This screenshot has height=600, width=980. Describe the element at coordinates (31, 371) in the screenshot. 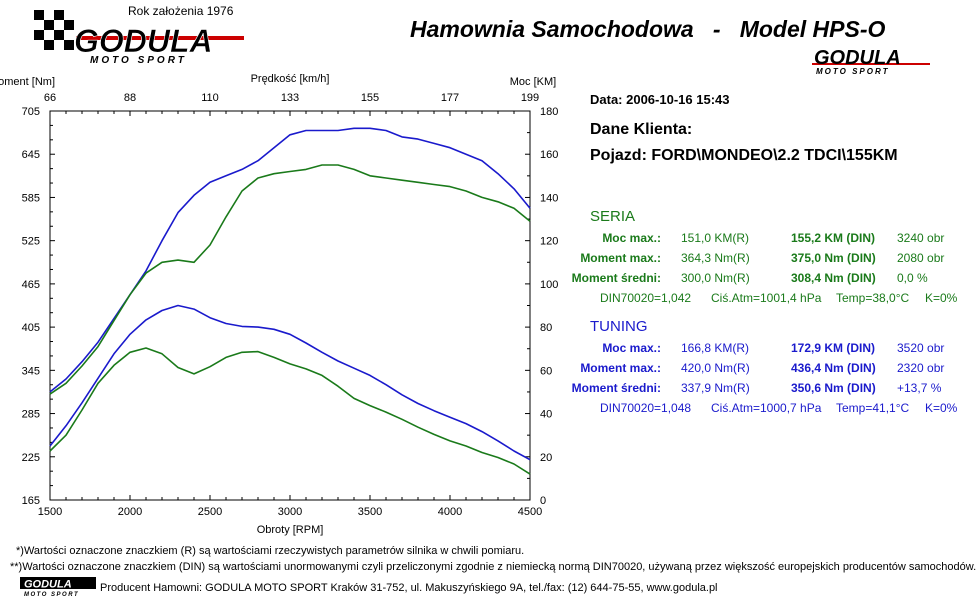

I see `y-left-tick-label: 345` at that location.